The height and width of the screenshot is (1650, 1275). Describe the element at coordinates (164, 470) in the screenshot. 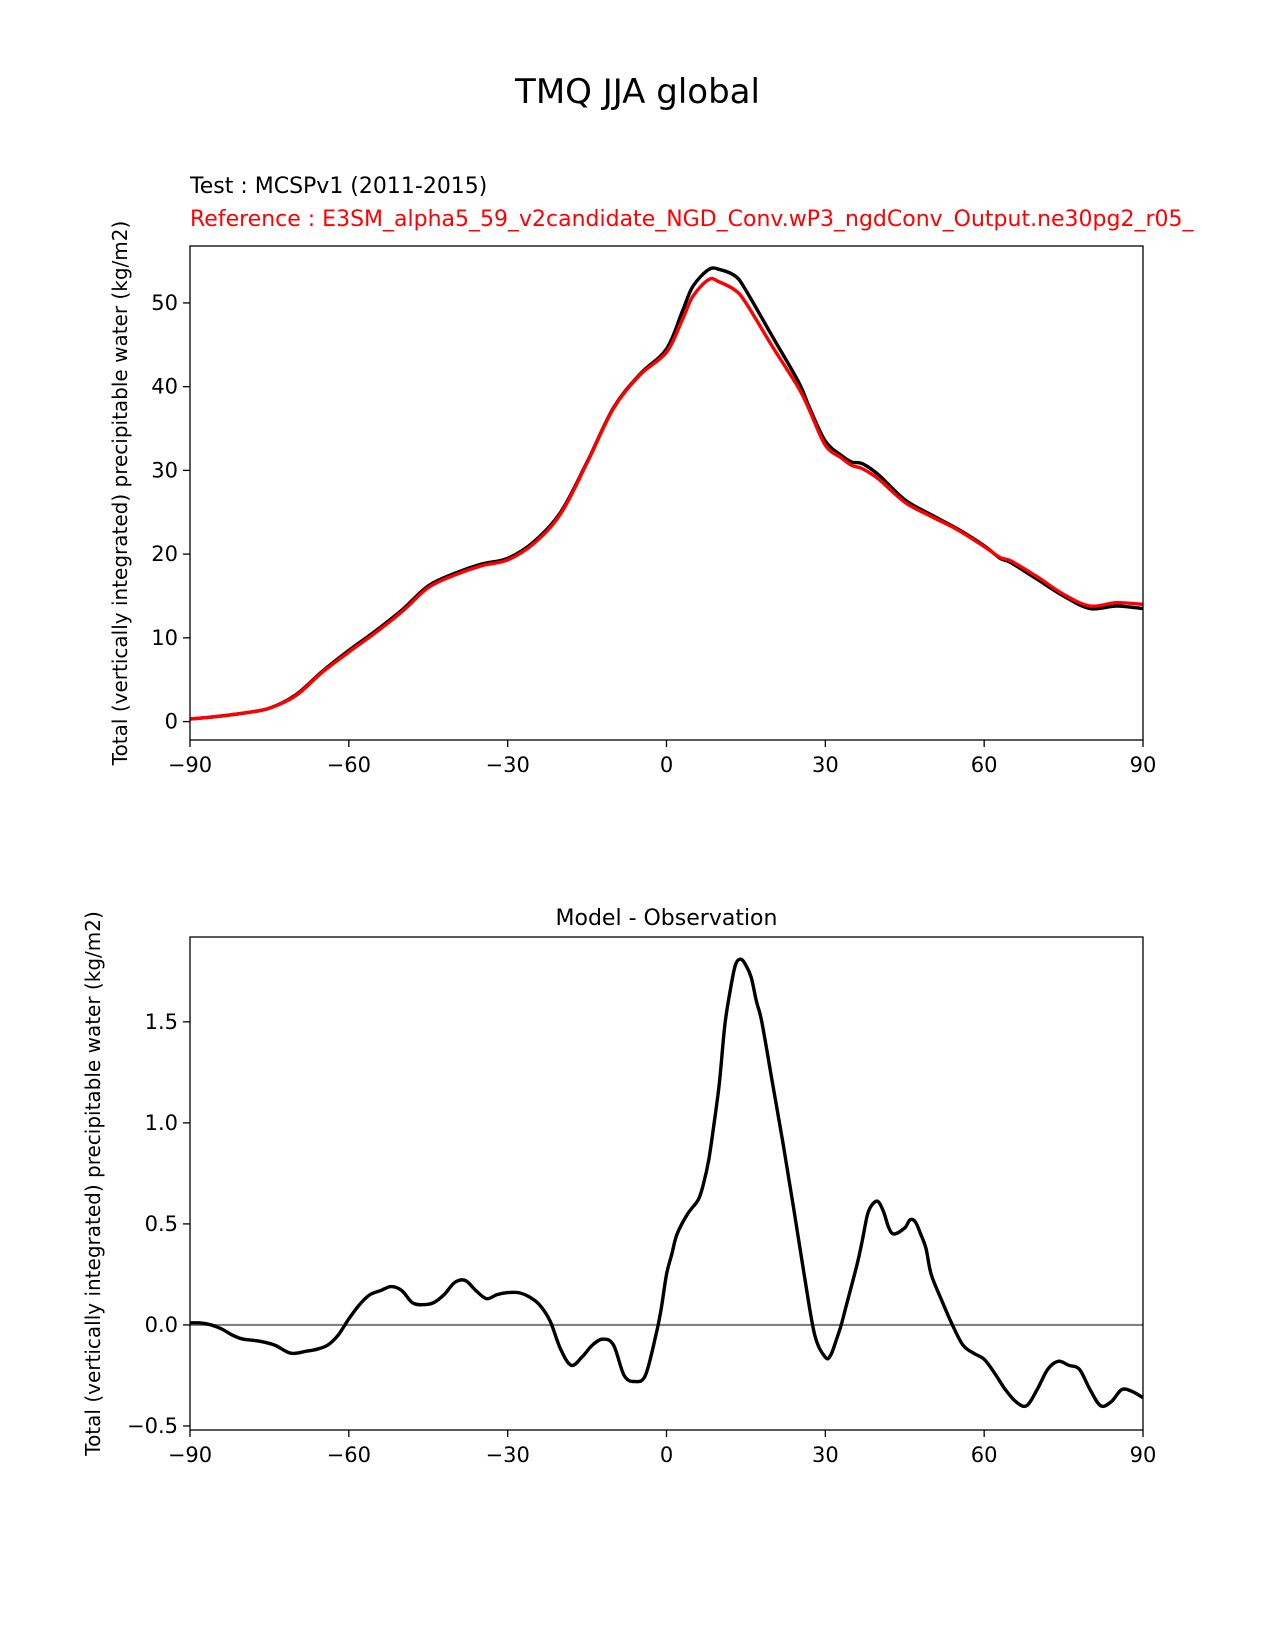

I see `top-y-tick-label: 30` at that location.